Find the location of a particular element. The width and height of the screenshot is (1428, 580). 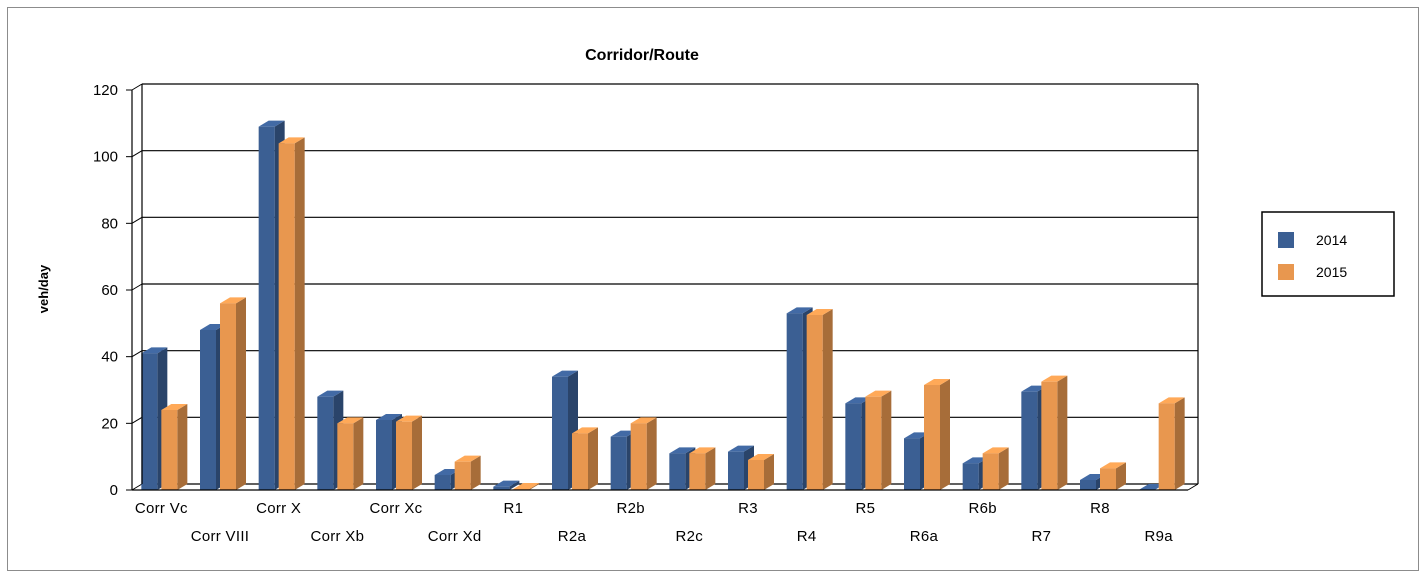

y-tick-label: 60 is located at coordinates (109, 290).